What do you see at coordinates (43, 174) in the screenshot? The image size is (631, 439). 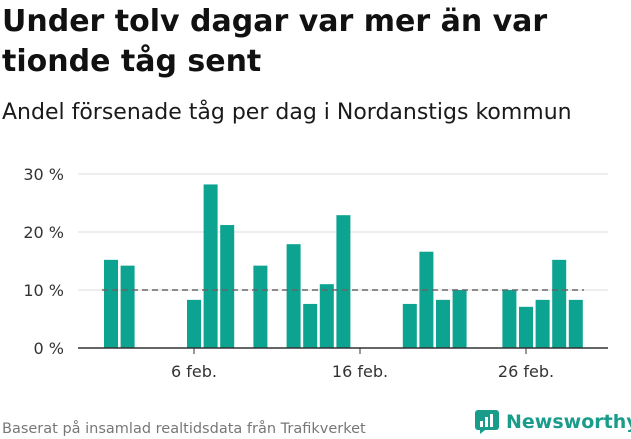 I see `y-tick-label: 30 %` at bounding box center [43, 174].